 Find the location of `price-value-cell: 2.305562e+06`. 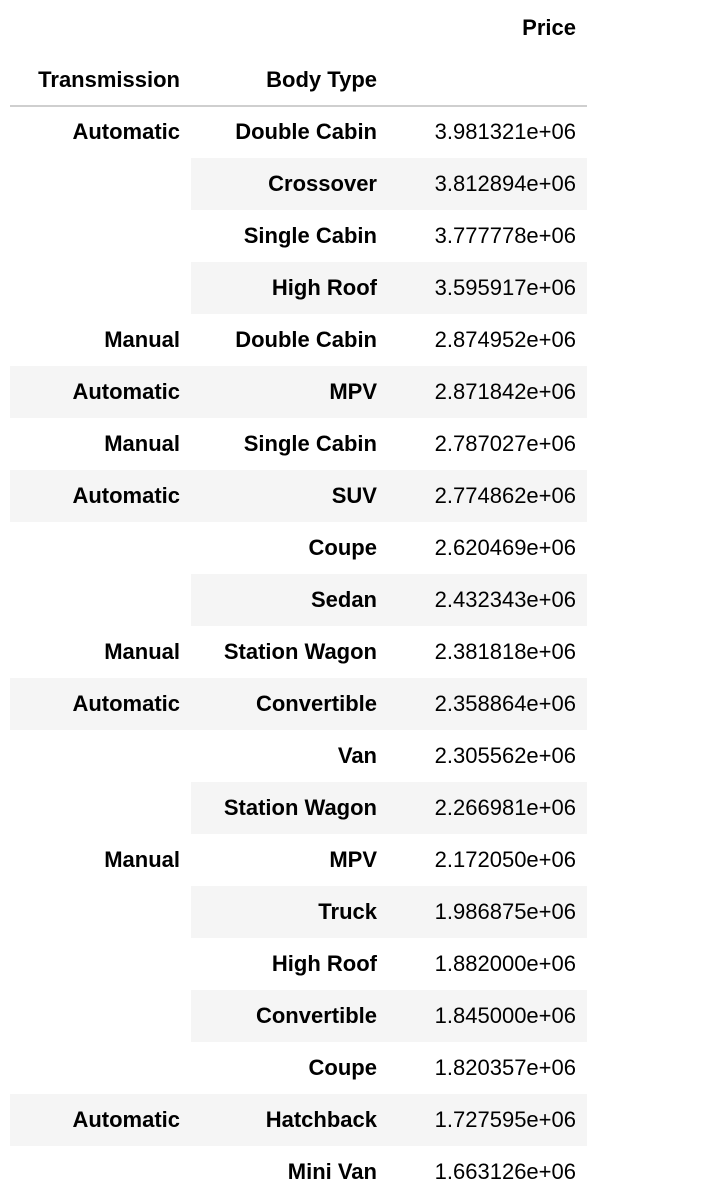

price-value-cell: 2.305562e+06 is located at coordinates (505, 755).